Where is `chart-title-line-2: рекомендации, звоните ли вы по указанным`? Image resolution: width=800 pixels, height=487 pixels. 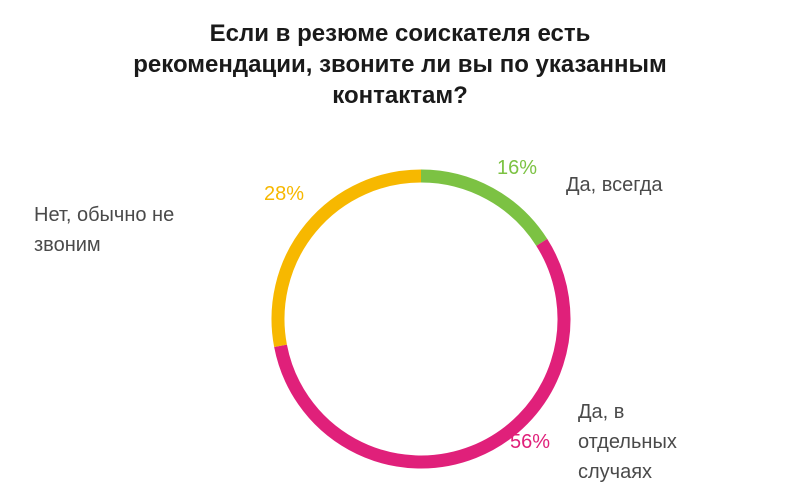
chart-title-line-2: рекомендации, звоните ли вы по указанным is located at coordinates (400, 64).